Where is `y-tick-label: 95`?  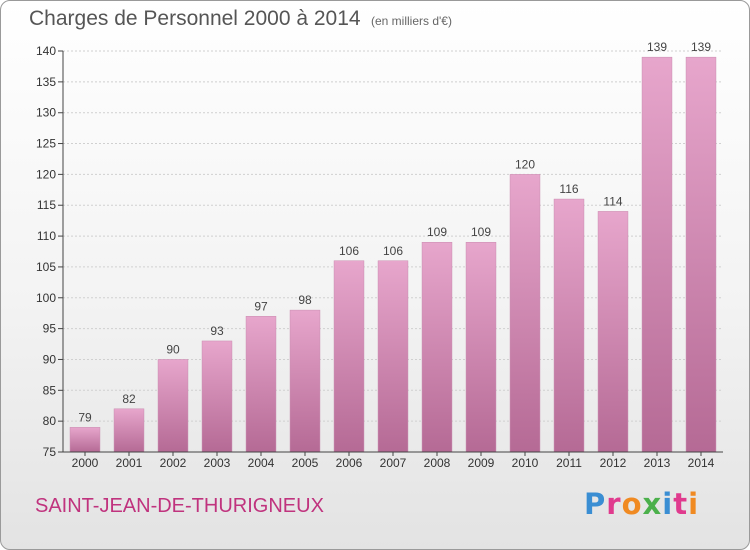
y-tick-label: 95 is located at coordinates (50, 329).